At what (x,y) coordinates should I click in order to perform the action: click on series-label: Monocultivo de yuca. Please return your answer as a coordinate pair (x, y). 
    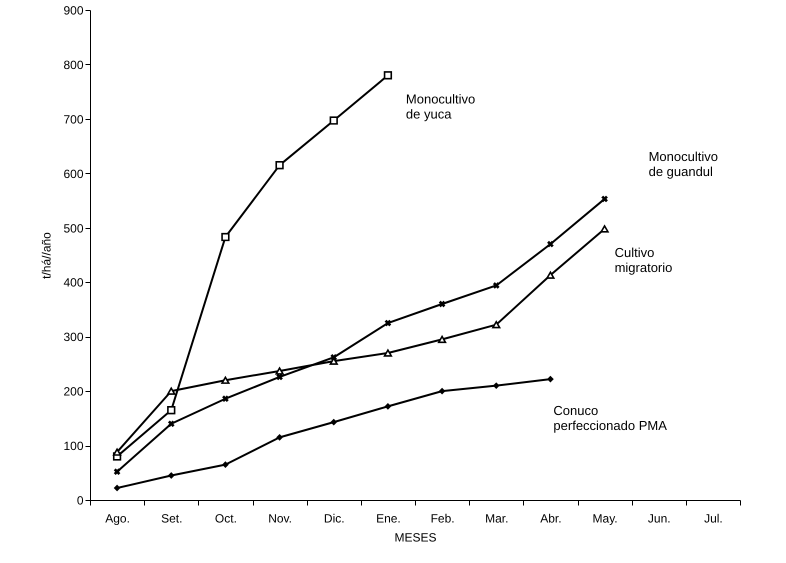
    Looking at the image, I should click on (441, 106).